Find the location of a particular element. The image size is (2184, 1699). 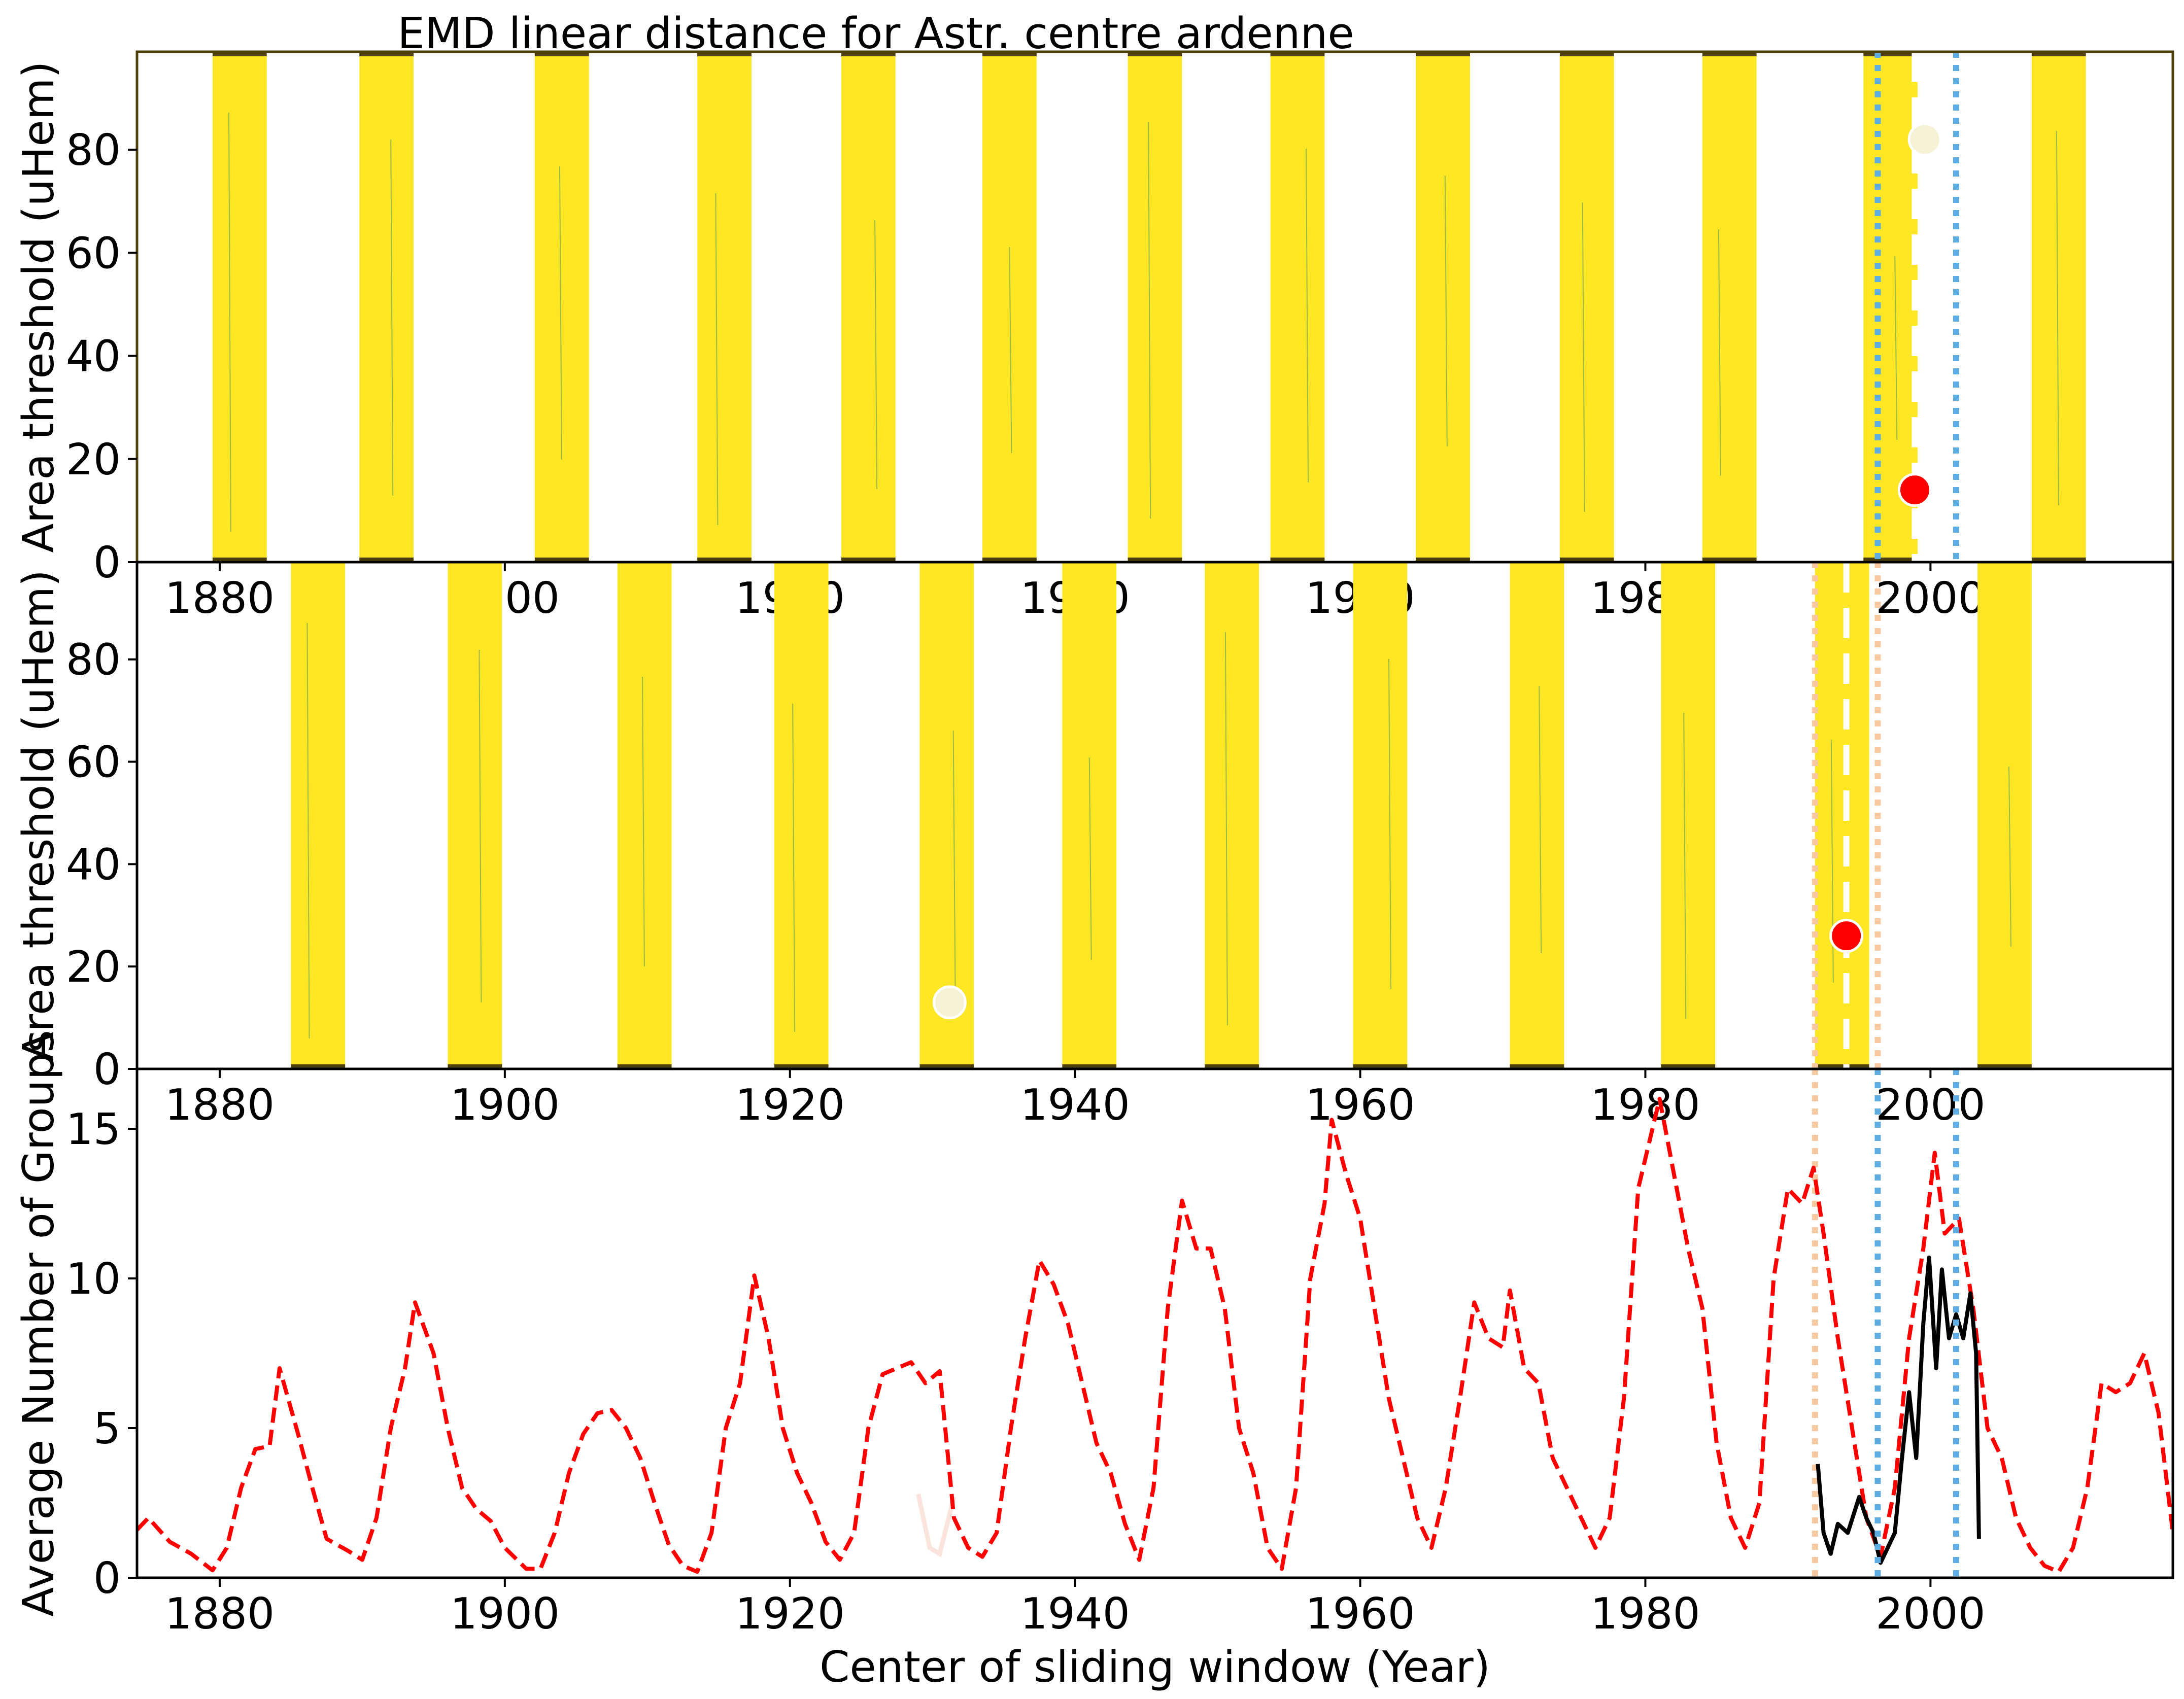

x-tick-label: 1960 is located at coordinates (1360, 1614).